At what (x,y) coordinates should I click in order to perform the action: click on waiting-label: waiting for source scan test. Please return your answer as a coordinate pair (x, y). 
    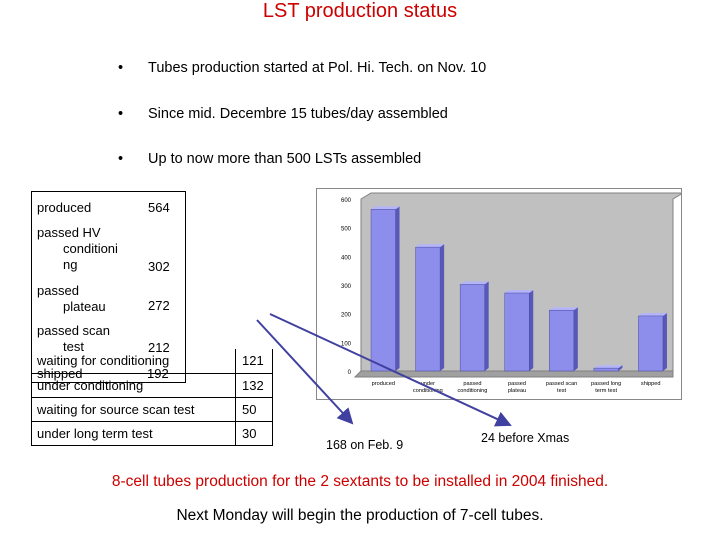
    Looking at the image, I should click on (116, 409).